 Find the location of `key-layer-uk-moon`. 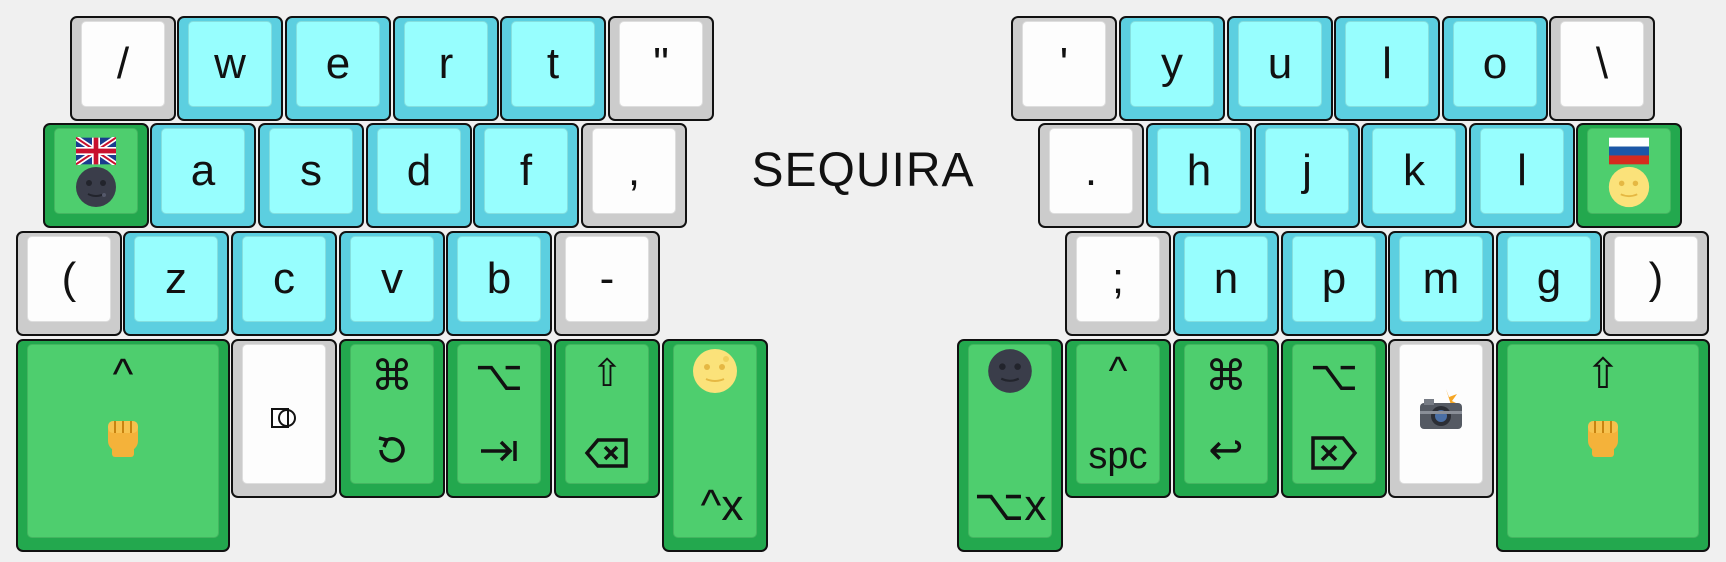

key-layer-uk-moon is located at coordinates (96, 175).